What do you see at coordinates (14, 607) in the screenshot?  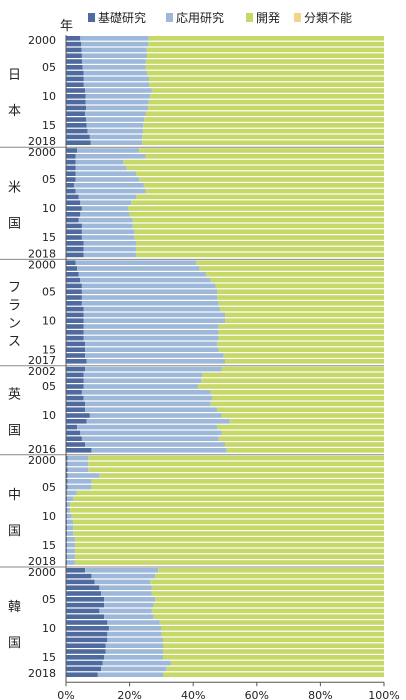 I see `country-label-char: 韓` at bounding box center [14, 607].